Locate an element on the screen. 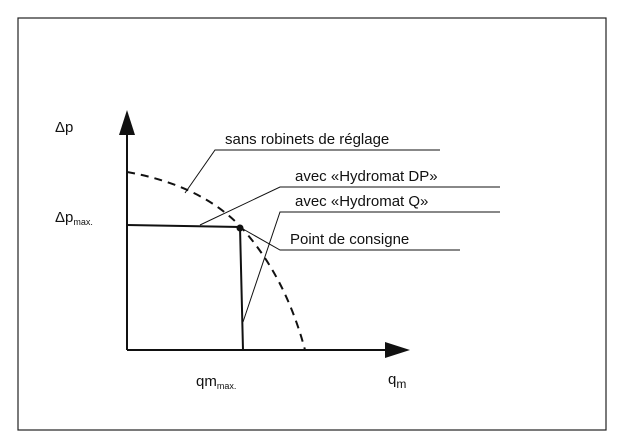 The height and width of the screenshot is (448, 624). label-sub: m is located at coordinates (401, 384).